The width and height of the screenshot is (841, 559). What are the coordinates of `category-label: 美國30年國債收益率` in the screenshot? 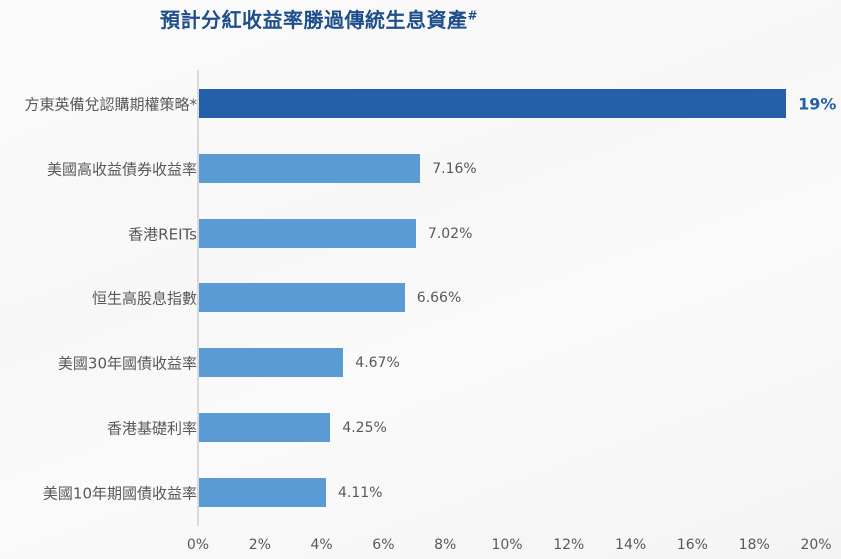 It's located at (127, 363).